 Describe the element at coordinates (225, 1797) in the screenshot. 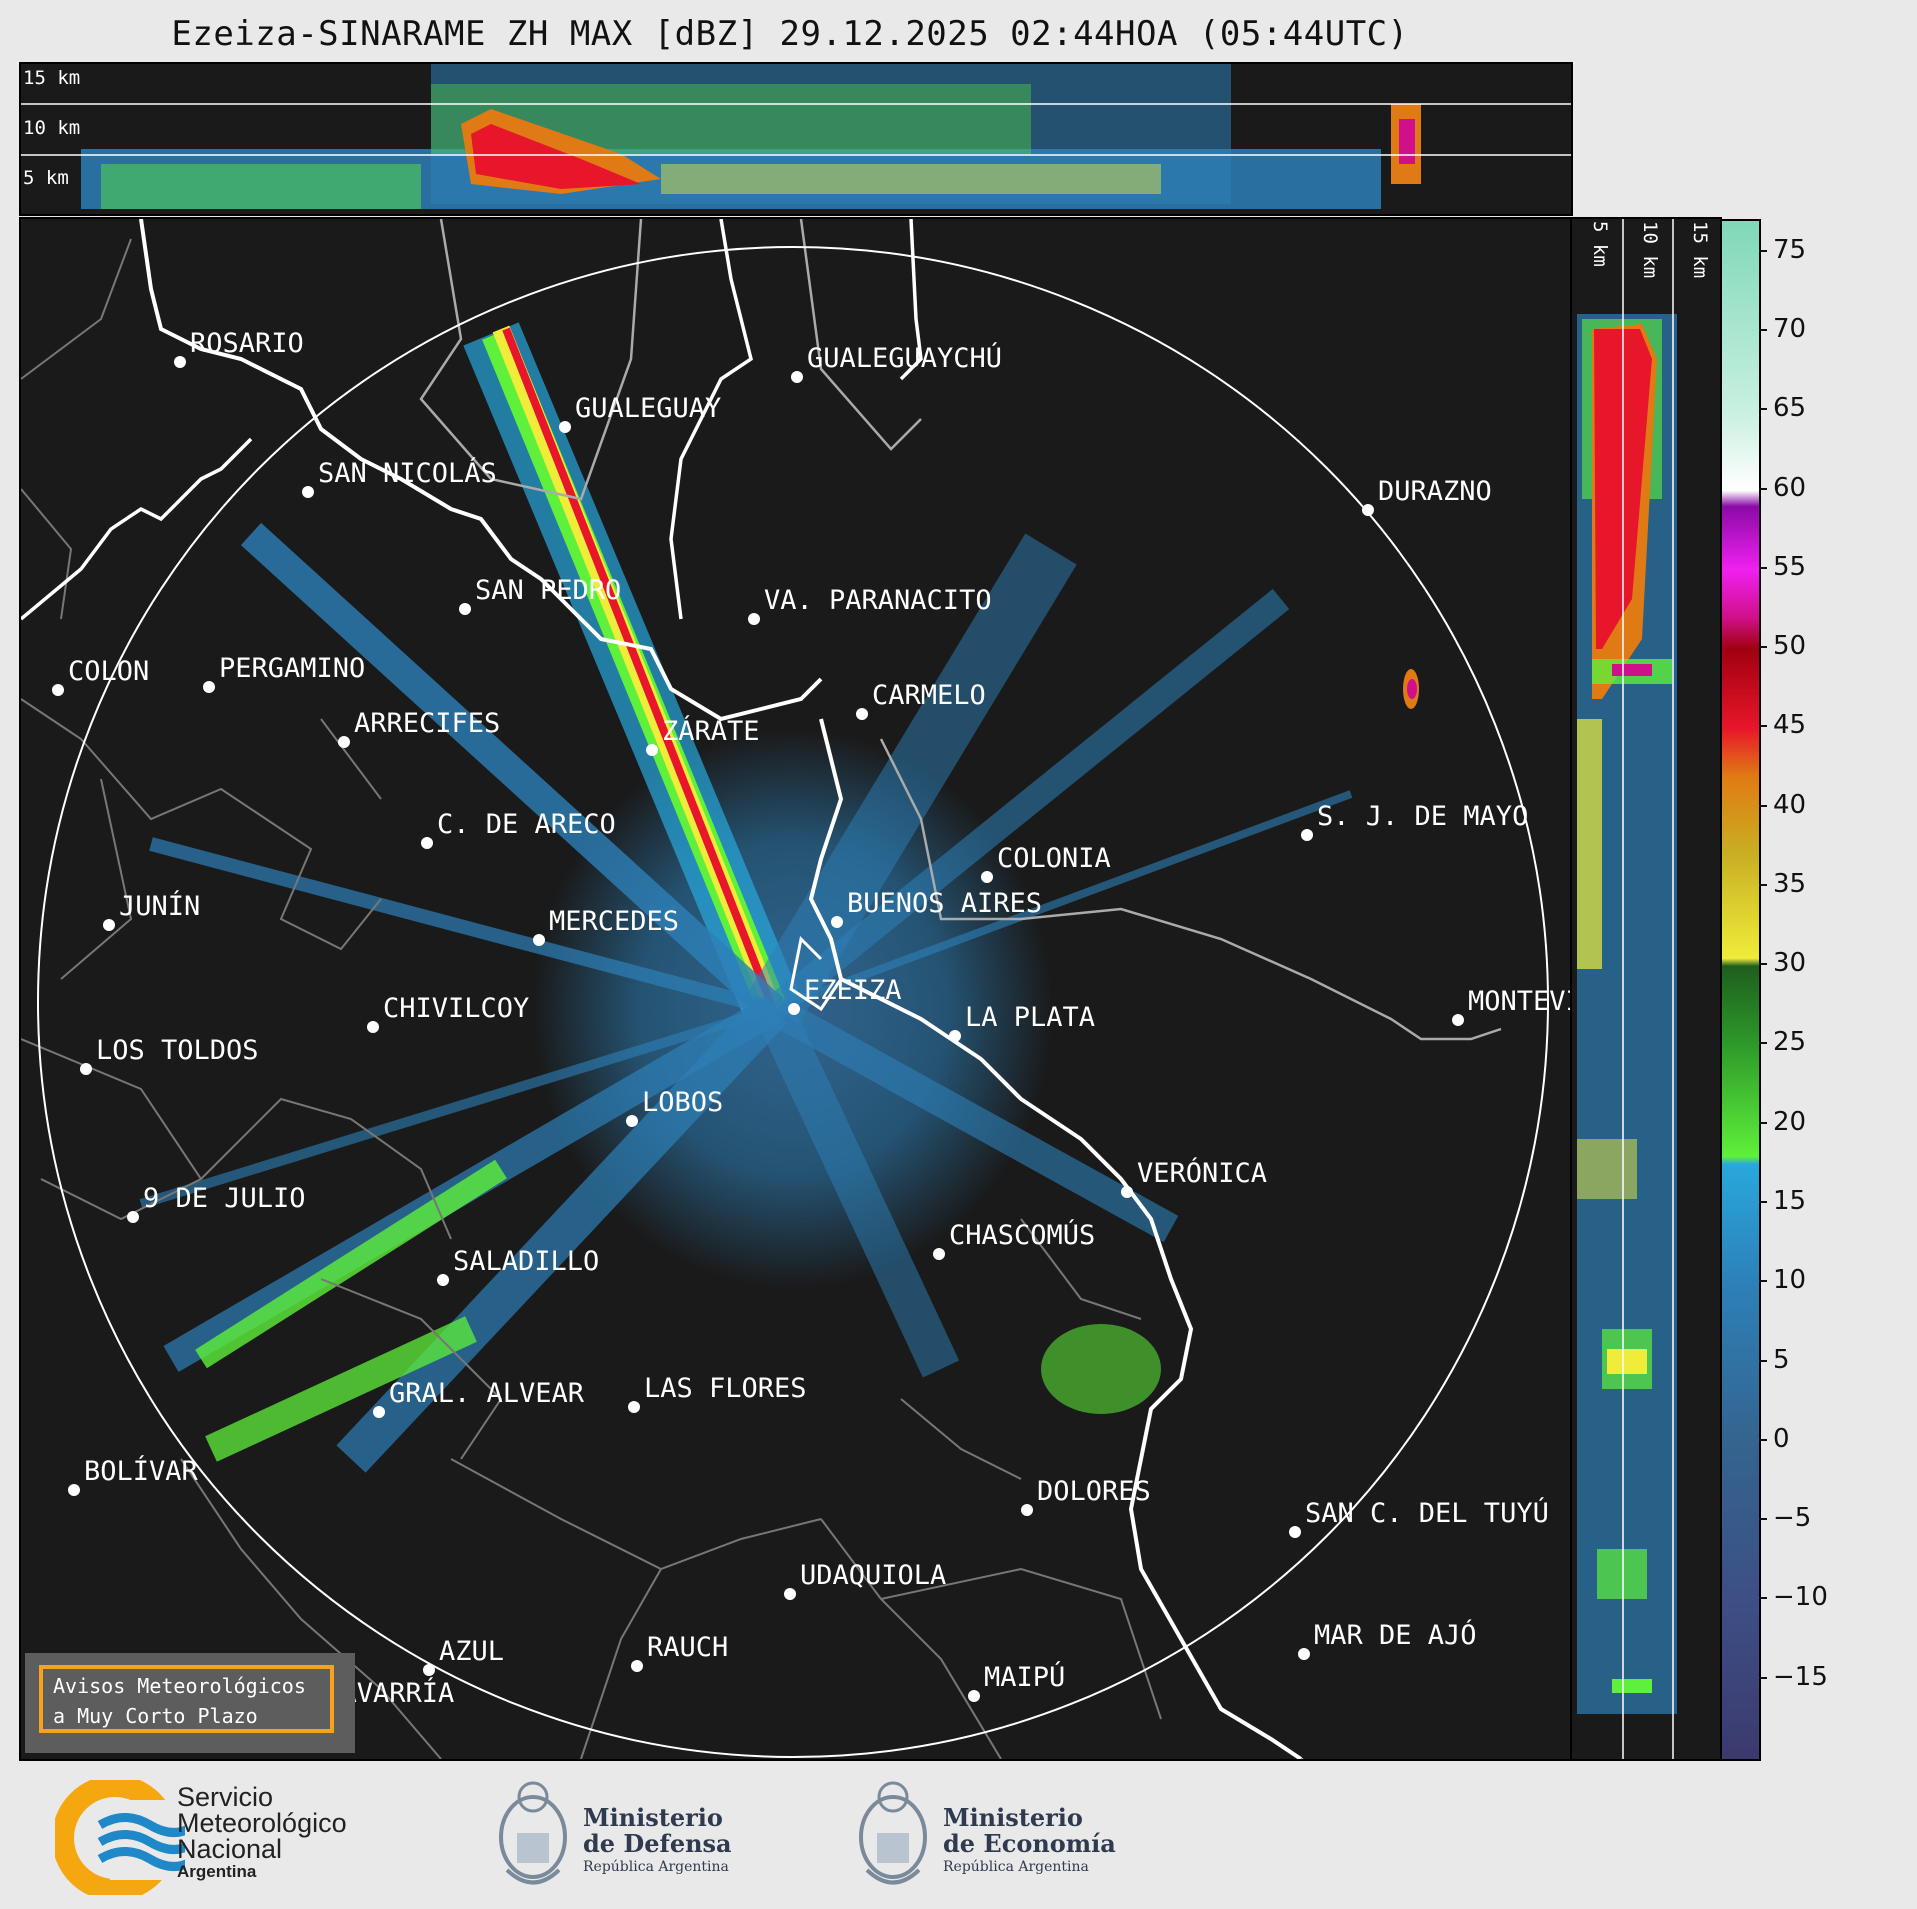

I see `smn-line-1: Servicio` at that location.